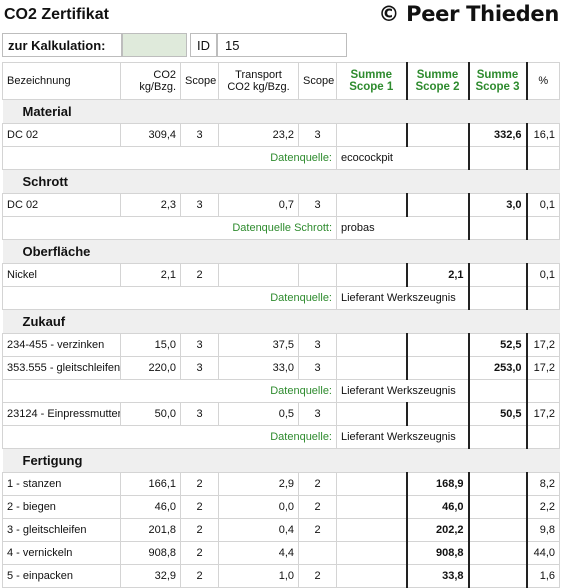  Describe the element at coordinates (542, 135) in the screenshot. I see `cell-percent: 16,1` at that location.